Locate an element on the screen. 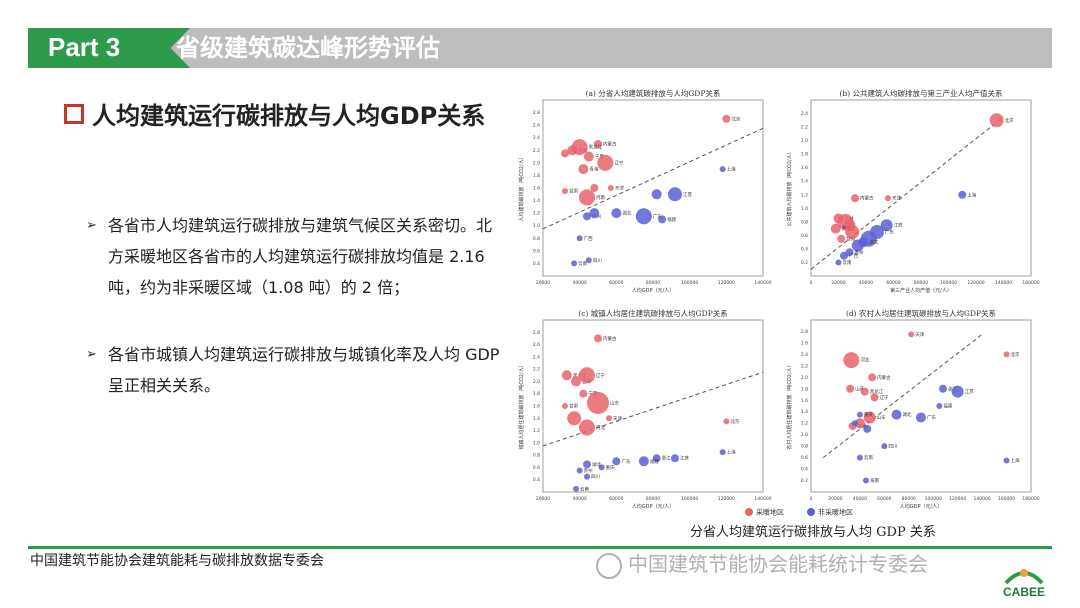 Image resolution: width=1080 pixels, height=608 pixels. x-tick-label: 0 is located at coordinates (811, 283).